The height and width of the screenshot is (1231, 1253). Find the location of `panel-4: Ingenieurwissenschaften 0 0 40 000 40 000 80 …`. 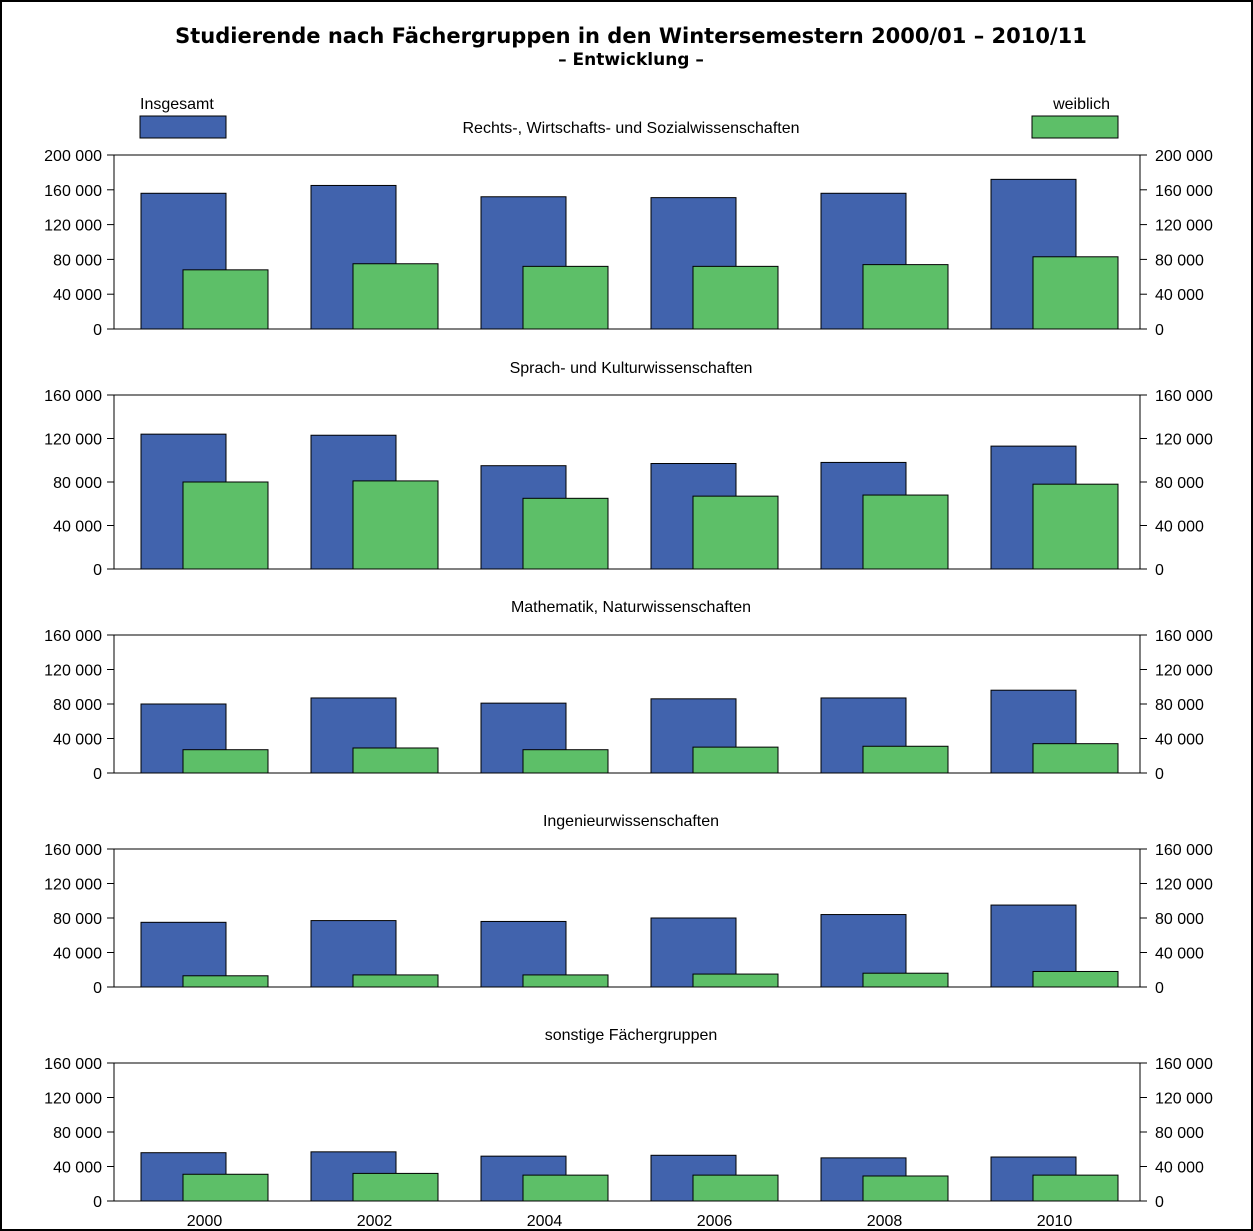

panel-4: Ingenieurwissenschaften 0 0 40 000 40 000 80 … is located at coordinates (628, 905).